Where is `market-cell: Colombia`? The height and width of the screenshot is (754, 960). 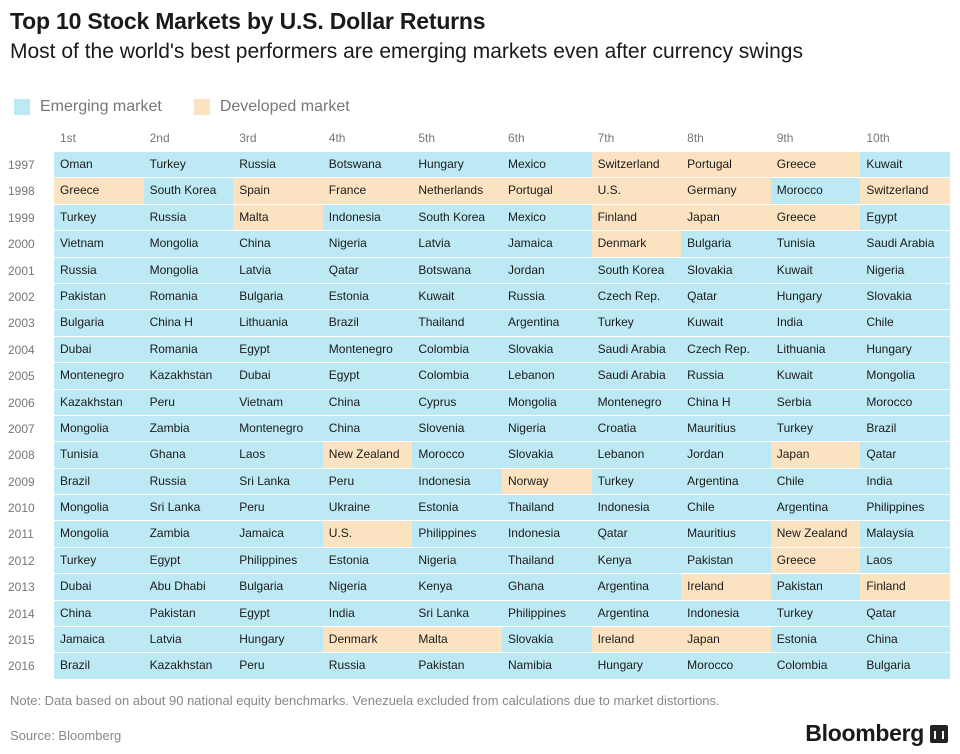
market-cell: Colombia is located at coordinates (457, 376).